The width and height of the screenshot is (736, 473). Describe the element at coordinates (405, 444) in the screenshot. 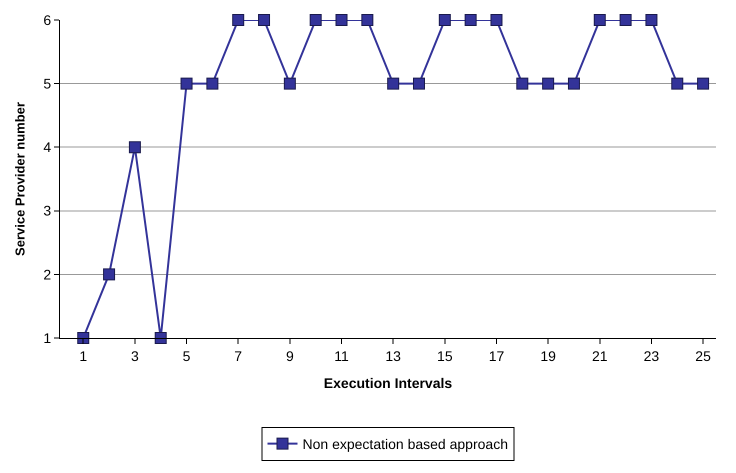

I see `legend-label: Non expectation based approach` at that location.